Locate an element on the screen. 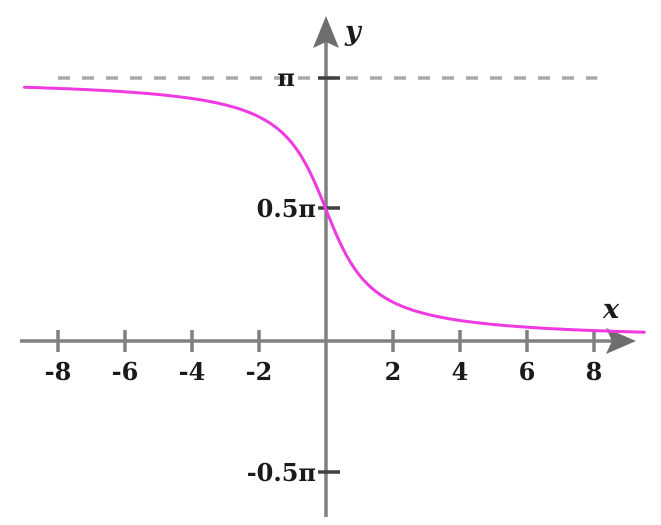  y-tick-label-half-pi: 0.5π is located at coordinates (286, 208).